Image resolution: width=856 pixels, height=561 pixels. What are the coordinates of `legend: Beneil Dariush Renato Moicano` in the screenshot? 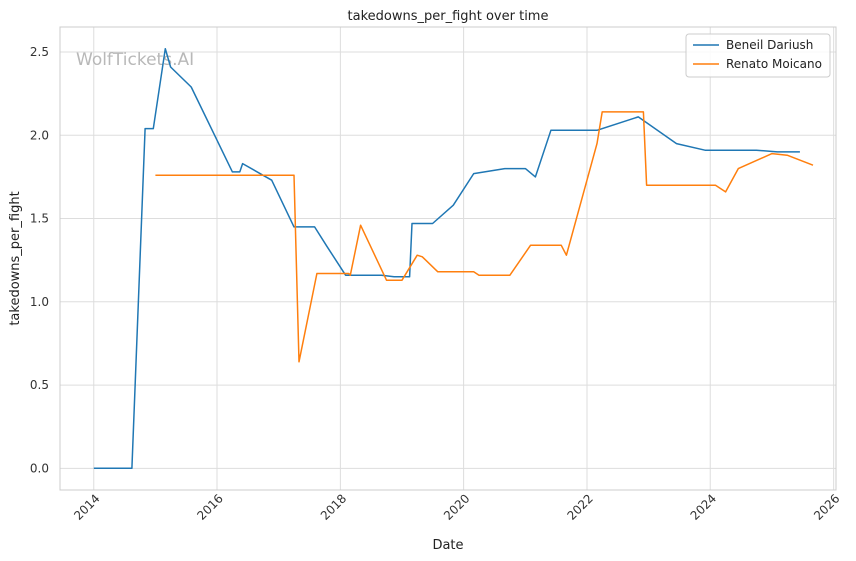 It's located at (758, 55).